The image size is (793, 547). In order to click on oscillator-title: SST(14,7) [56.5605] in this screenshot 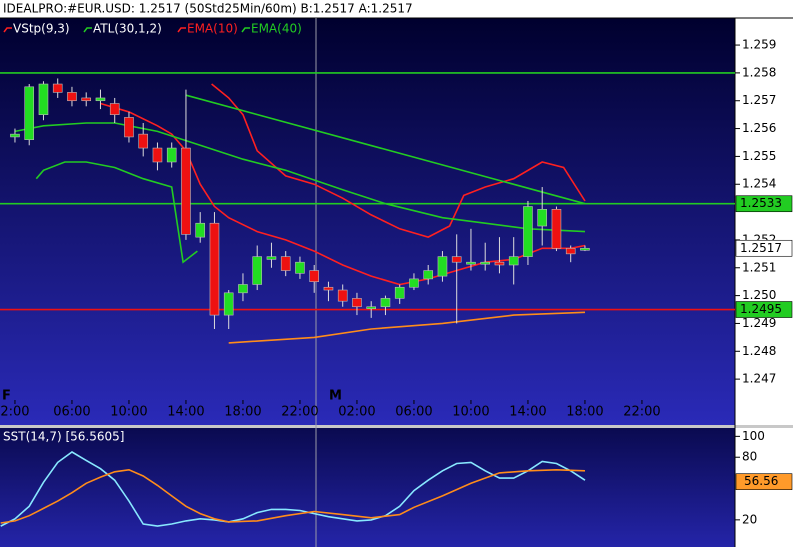, I will do `click(63, 437)`.